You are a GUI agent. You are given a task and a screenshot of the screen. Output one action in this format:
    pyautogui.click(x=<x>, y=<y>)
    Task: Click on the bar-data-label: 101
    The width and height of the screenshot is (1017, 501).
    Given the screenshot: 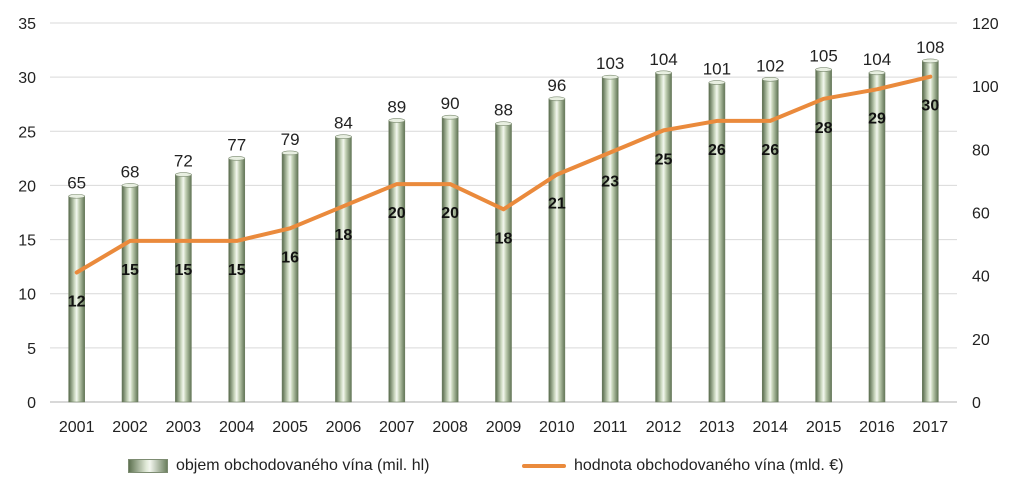 What is the action you would take?
    pyautogui.click(x=717, y=69)
    